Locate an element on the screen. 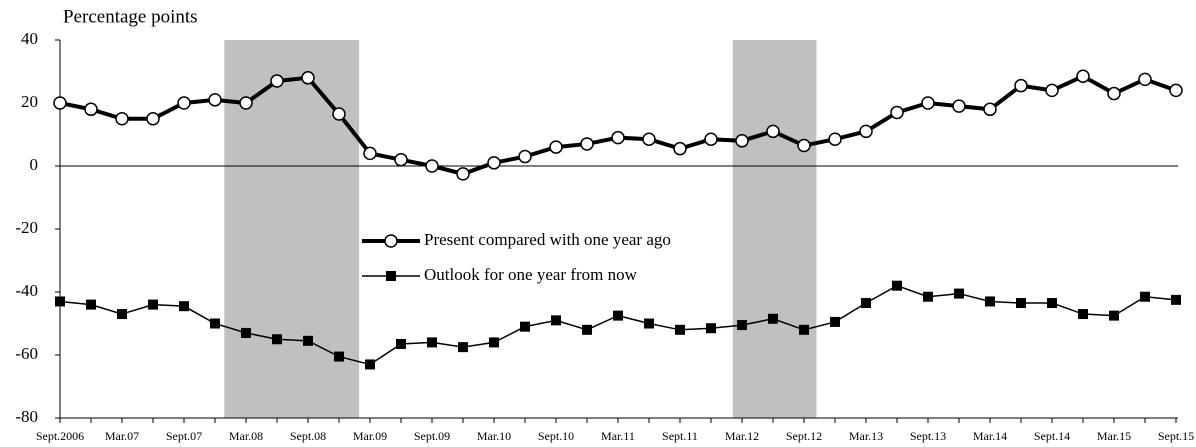 Image resolution: width=1196 pixels, height=447 pixels. y-tick-label: -60 is located at coordinates (26, 353).